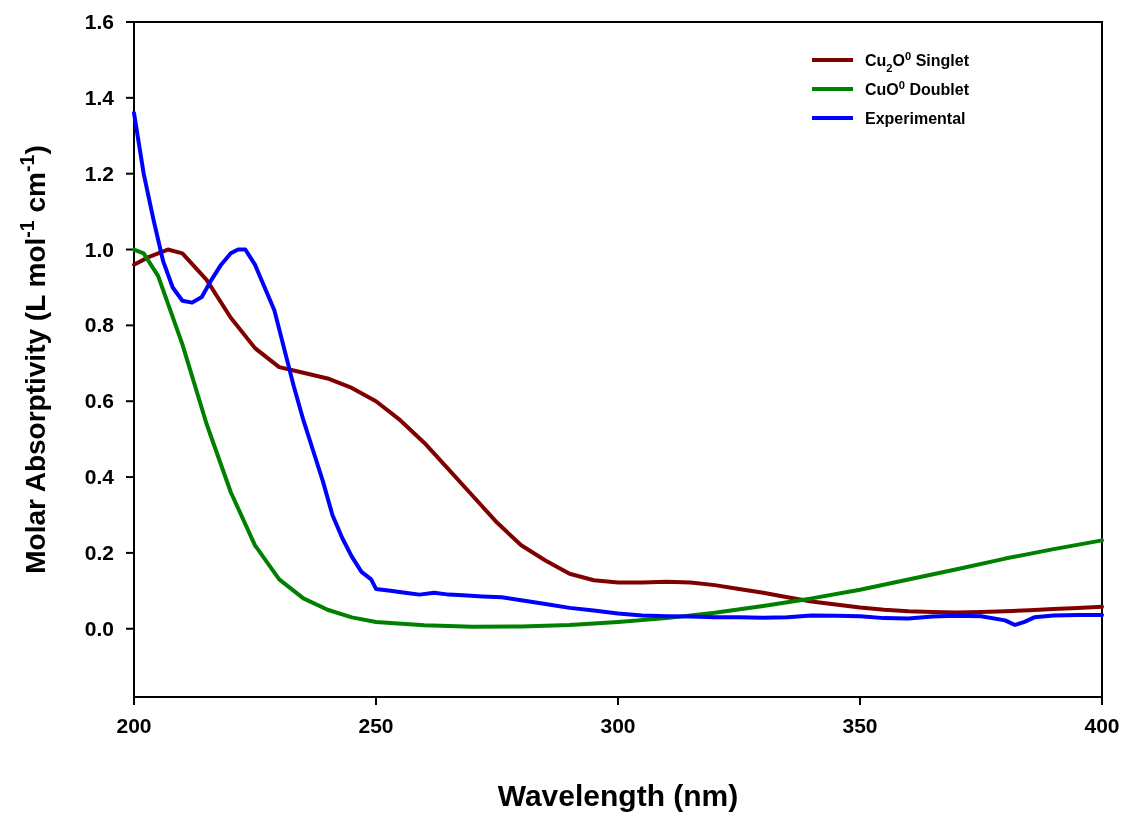 The width and height of the screenshot is (1129, 814). Describe the element at coordinates (917, 88) in the screenshot. I see `legend-label: CuO$^{0}$ Doublet` at that location.